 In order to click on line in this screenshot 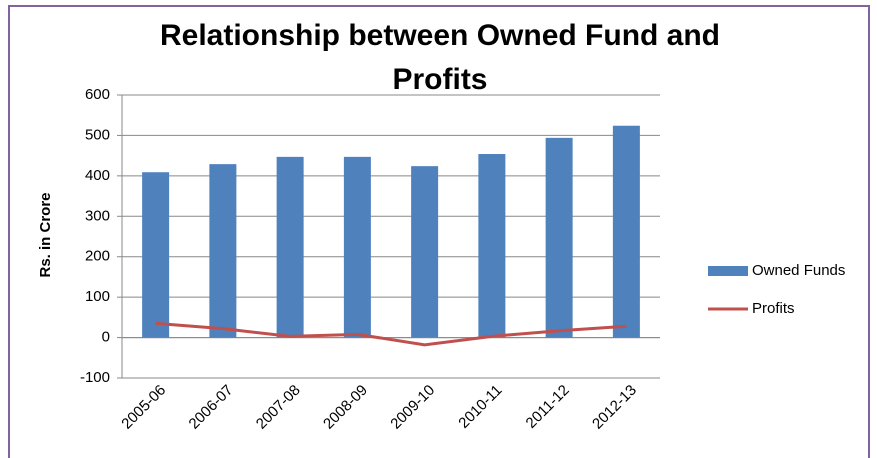, I will do `click(391, 334)`.